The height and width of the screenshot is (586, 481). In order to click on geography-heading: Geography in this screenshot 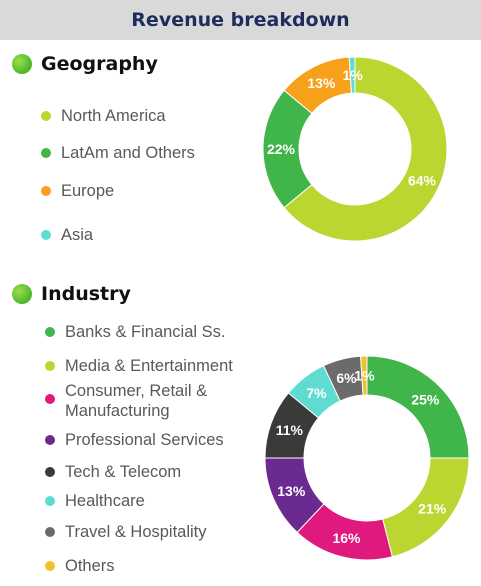, I will do `click(85, 64)`.